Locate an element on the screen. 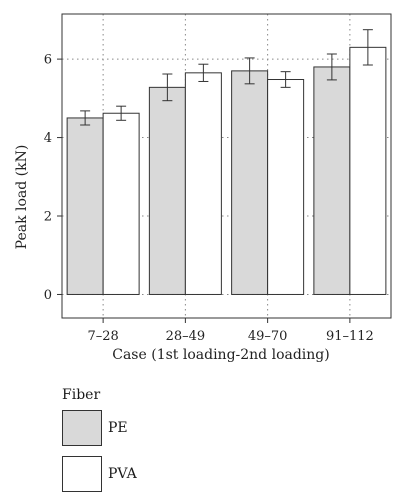 The width and height of the screenshot is (412, 500). y-tick-label: 2 is located at coordinates (48, 217).